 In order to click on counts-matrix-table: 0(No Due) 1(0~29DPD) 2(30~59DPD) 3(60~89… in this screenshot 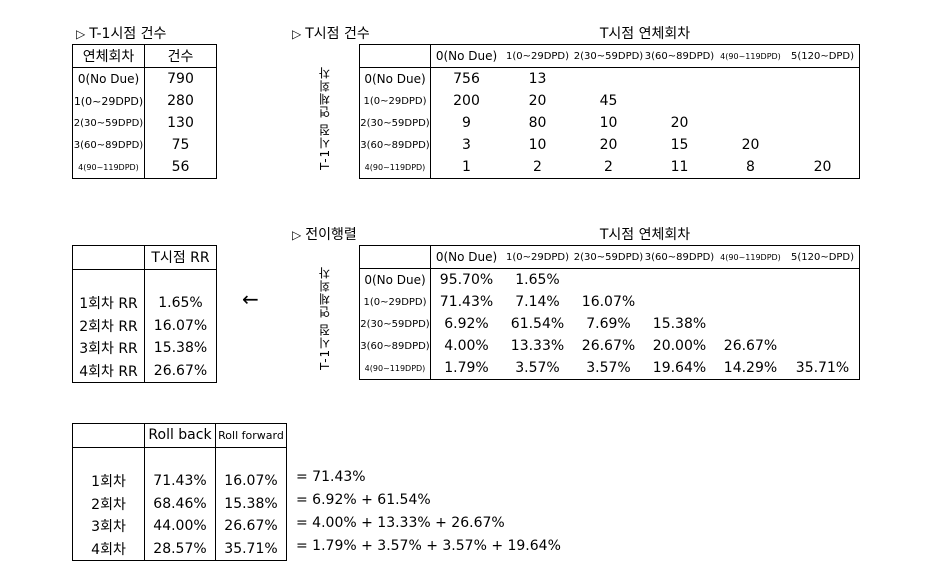, I will do `click(609, 111)`.